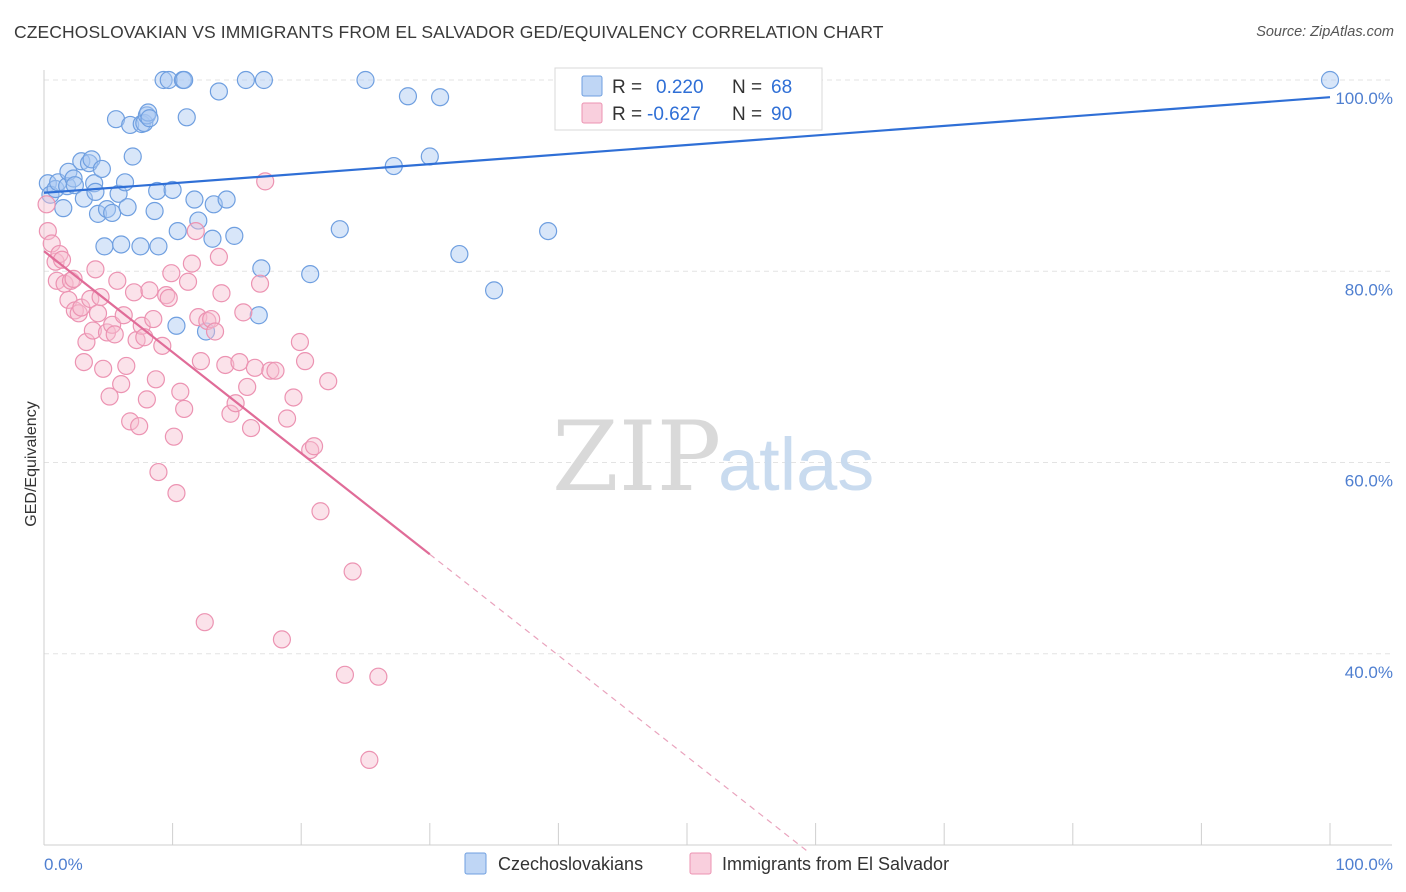  I want to click on legend-swatch-czechoslovakians, so click(592, 86).